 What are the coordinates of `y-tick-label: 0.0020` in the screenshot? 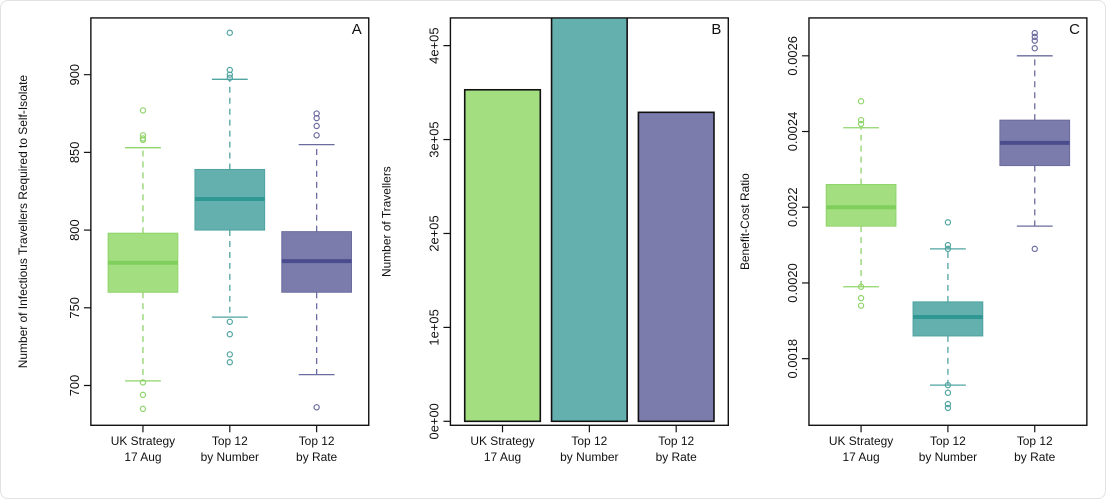 It's located at (792, 283).